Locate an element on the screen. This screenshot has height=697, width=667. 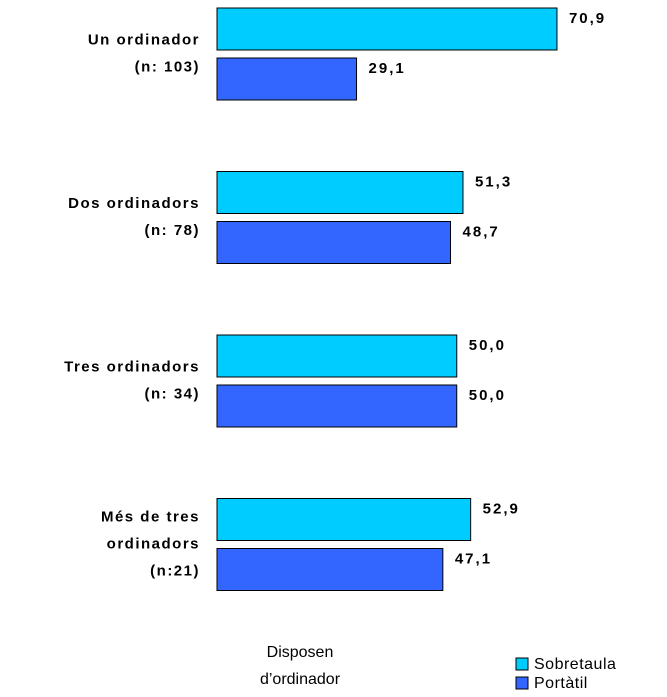
value-label: 48,7 is located at coordinates (481, 231).